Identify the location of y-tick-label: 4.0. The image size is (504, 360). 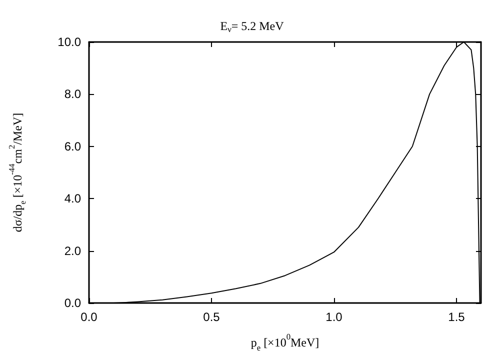
(73, 199).